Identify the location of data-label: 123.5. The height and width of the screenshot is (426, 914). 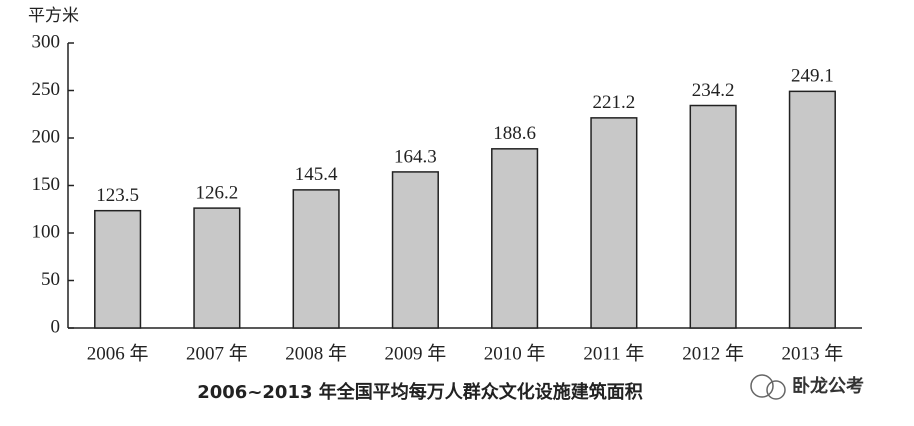
(117, 195).